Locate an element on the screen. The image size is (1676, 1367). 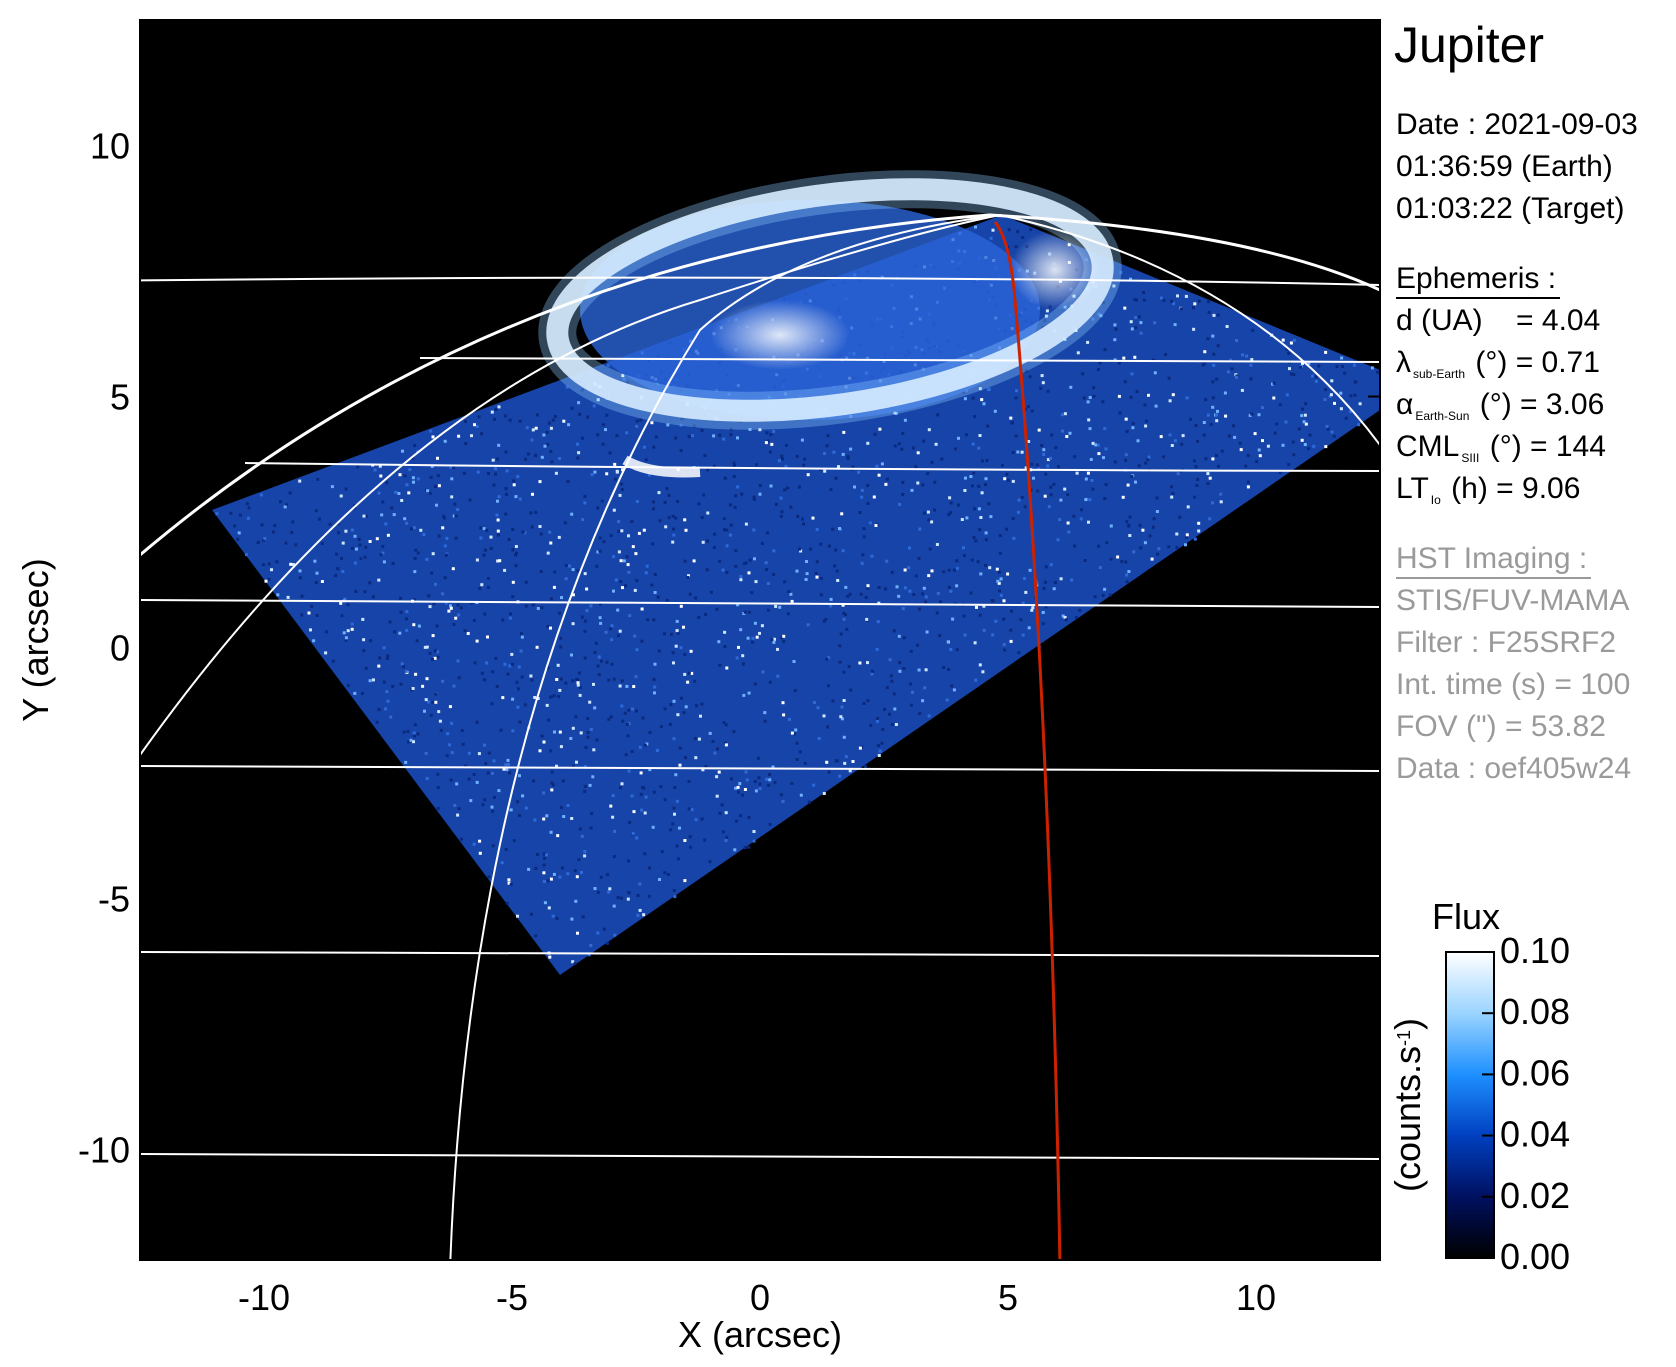
sub-earth-latitude-row: λ sub-Earth (°) = 0.71 is located at coordinates (1498, 363).